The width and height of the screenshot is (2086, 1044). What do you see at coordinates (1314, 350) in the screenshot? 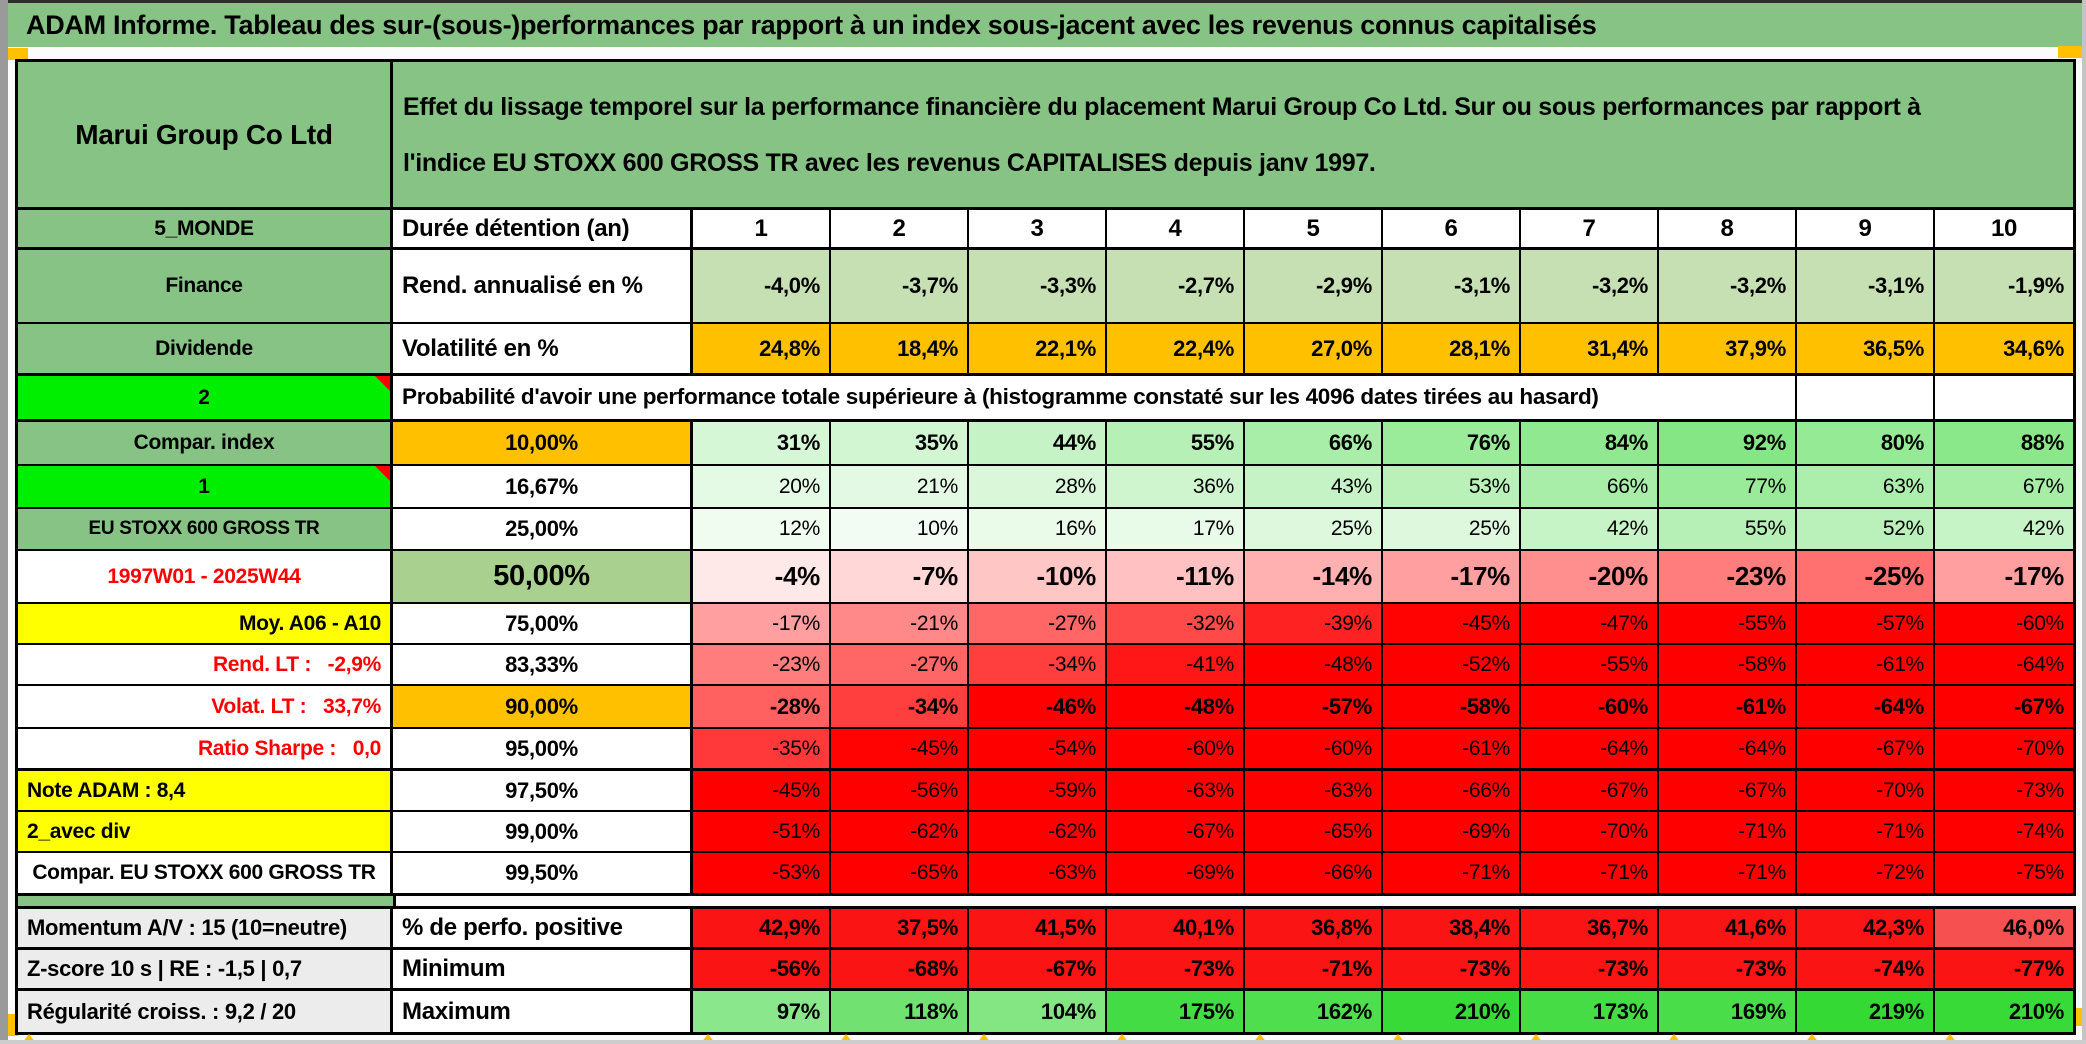
I see `stat-value-cell: 27,0%` at bounding box center [1314, 350].